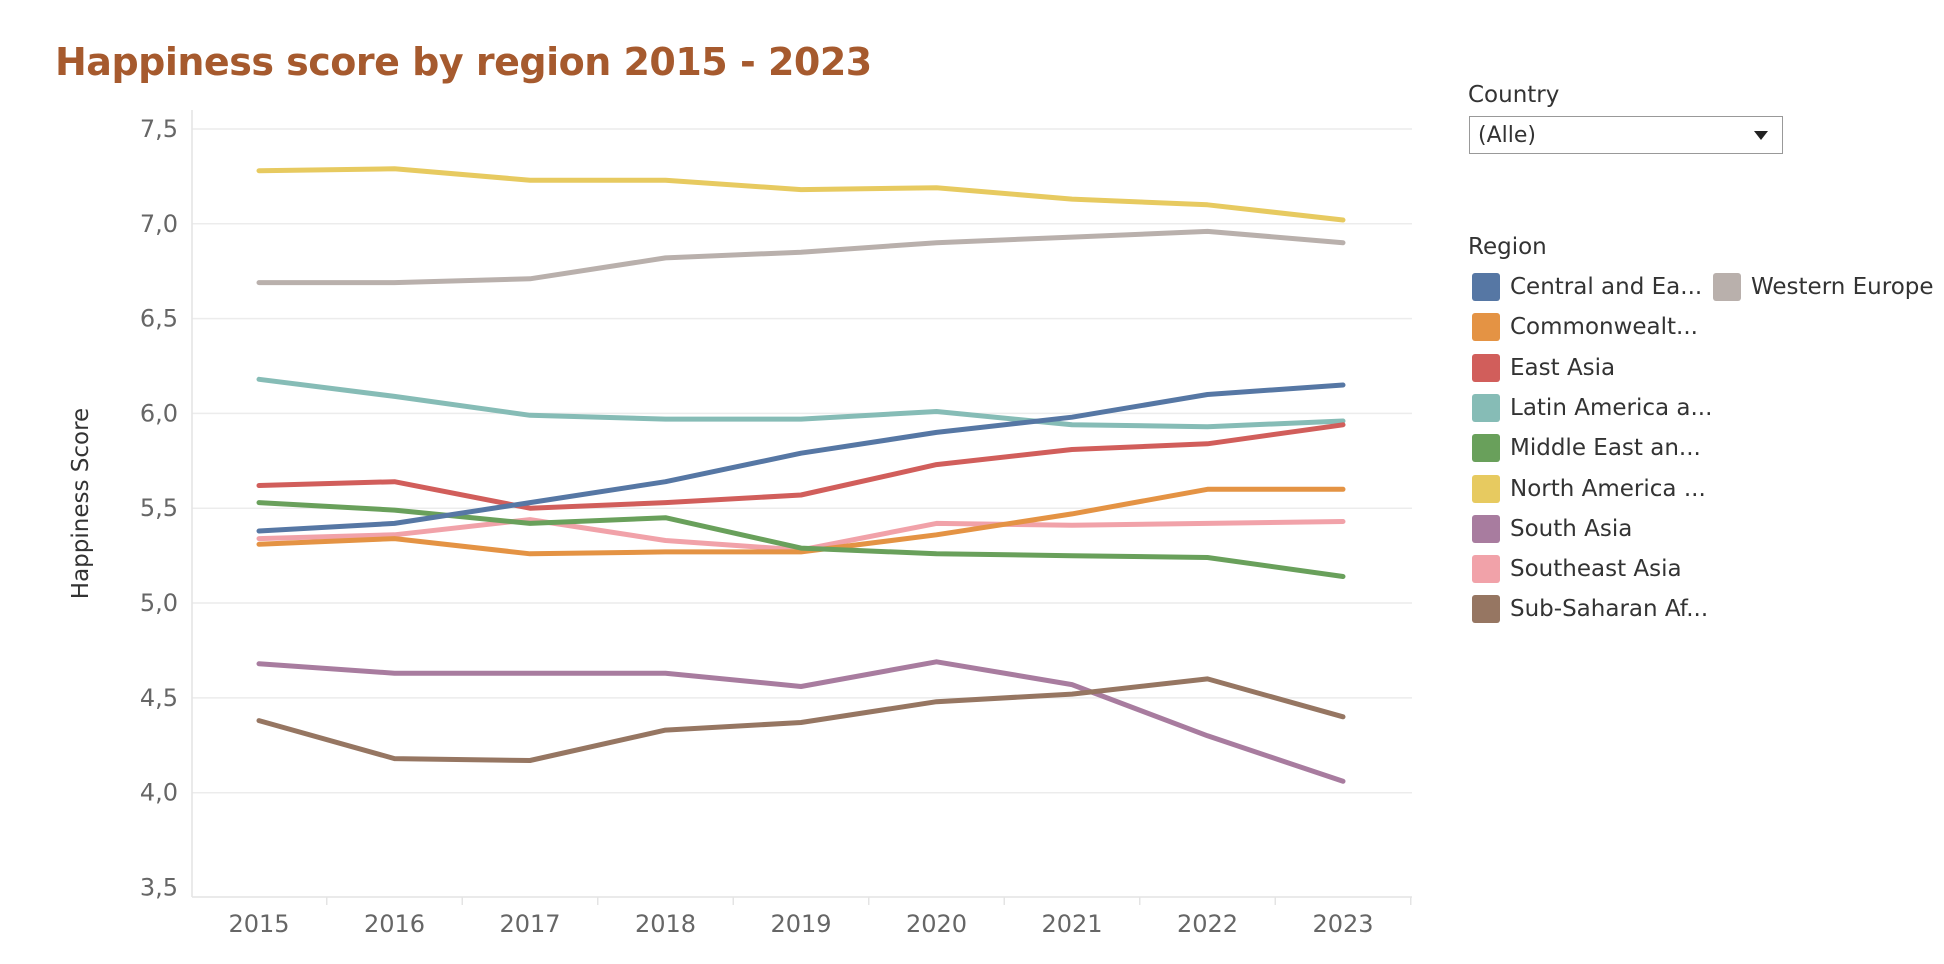 Image resolution: width=1944 pixels, height=964 pixels. What do you see at coordinates (159, 603) in the screenshot?
I see `y-tick-label: 5,0` at bounding box center [159, 603].